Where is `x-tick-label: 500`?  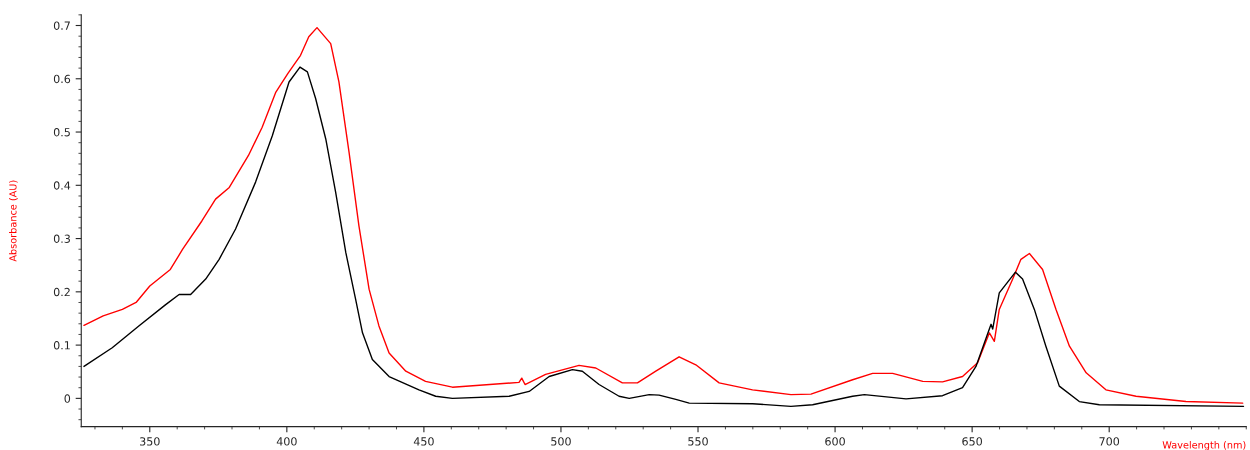
x-tick-label: 500 is located at coordinates (561, 441).